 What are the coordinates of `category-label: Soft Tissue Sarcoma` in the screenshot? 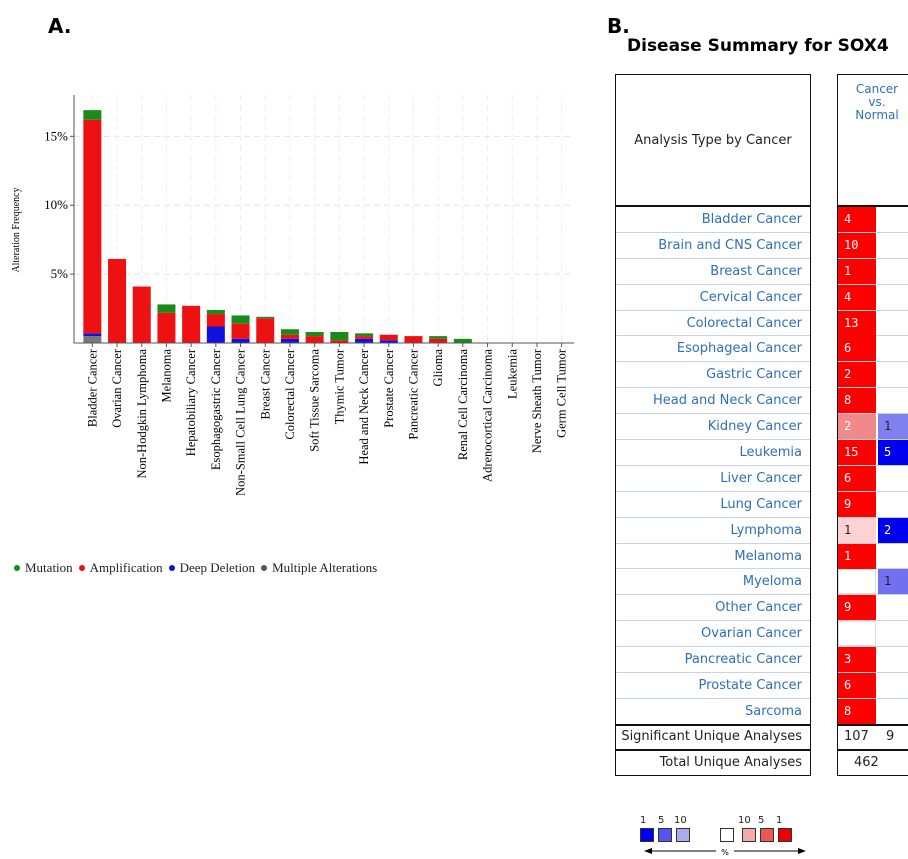 It's located at (315, 400).